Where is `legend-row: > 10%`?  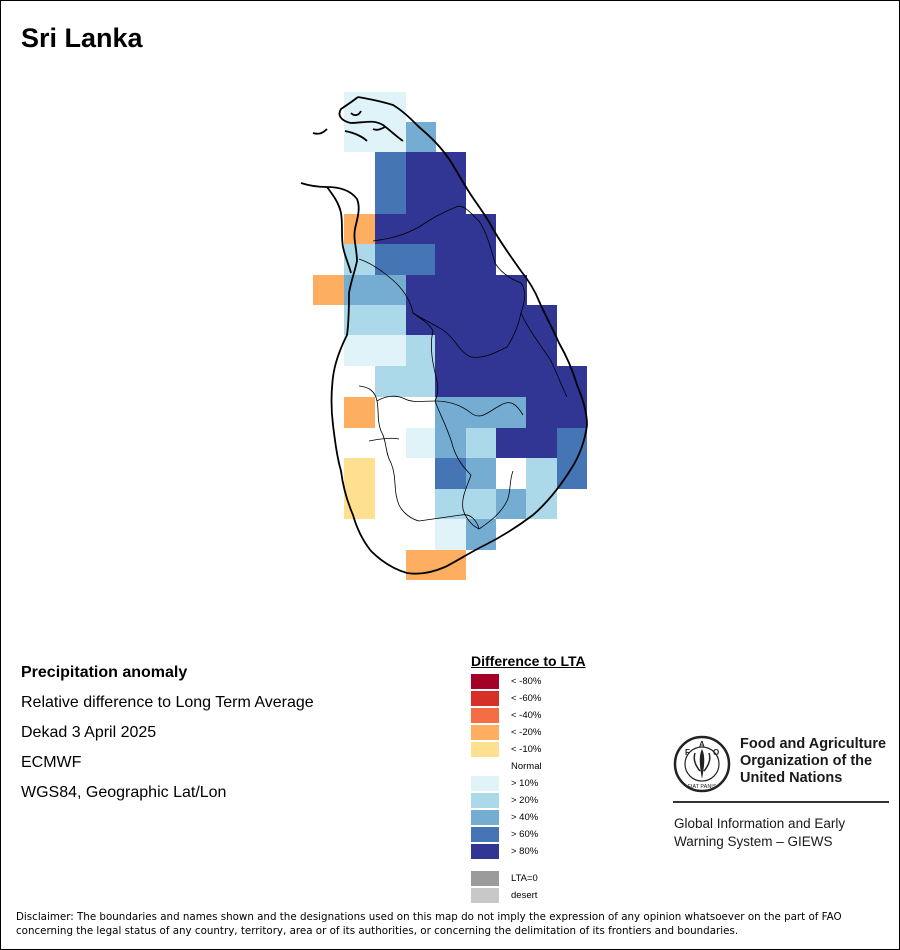 legend-row: > 10% is located at coordinates (528, 783).